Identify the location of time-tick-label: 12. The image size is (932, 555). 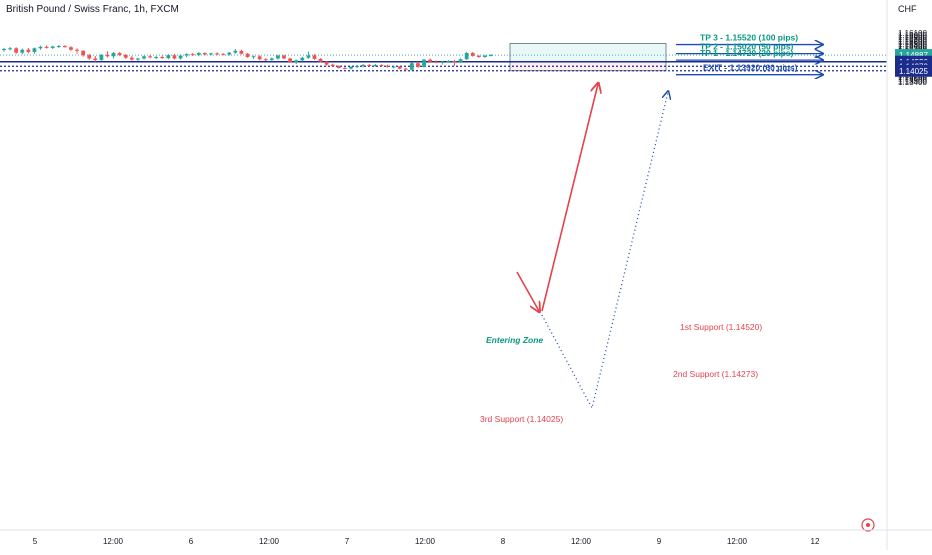
(815, 541).